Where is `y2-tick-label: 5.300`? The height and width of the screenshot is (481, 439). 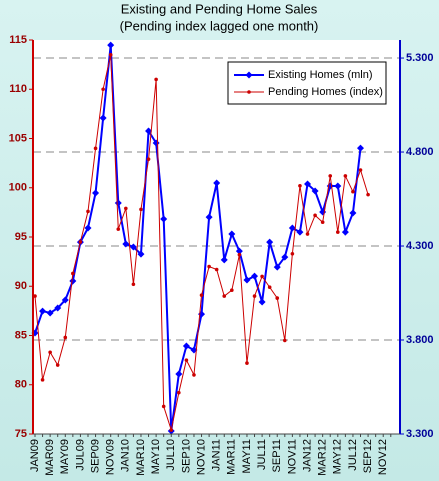 y2-tick-label: 5.300 is located at coordinates (420, 58).